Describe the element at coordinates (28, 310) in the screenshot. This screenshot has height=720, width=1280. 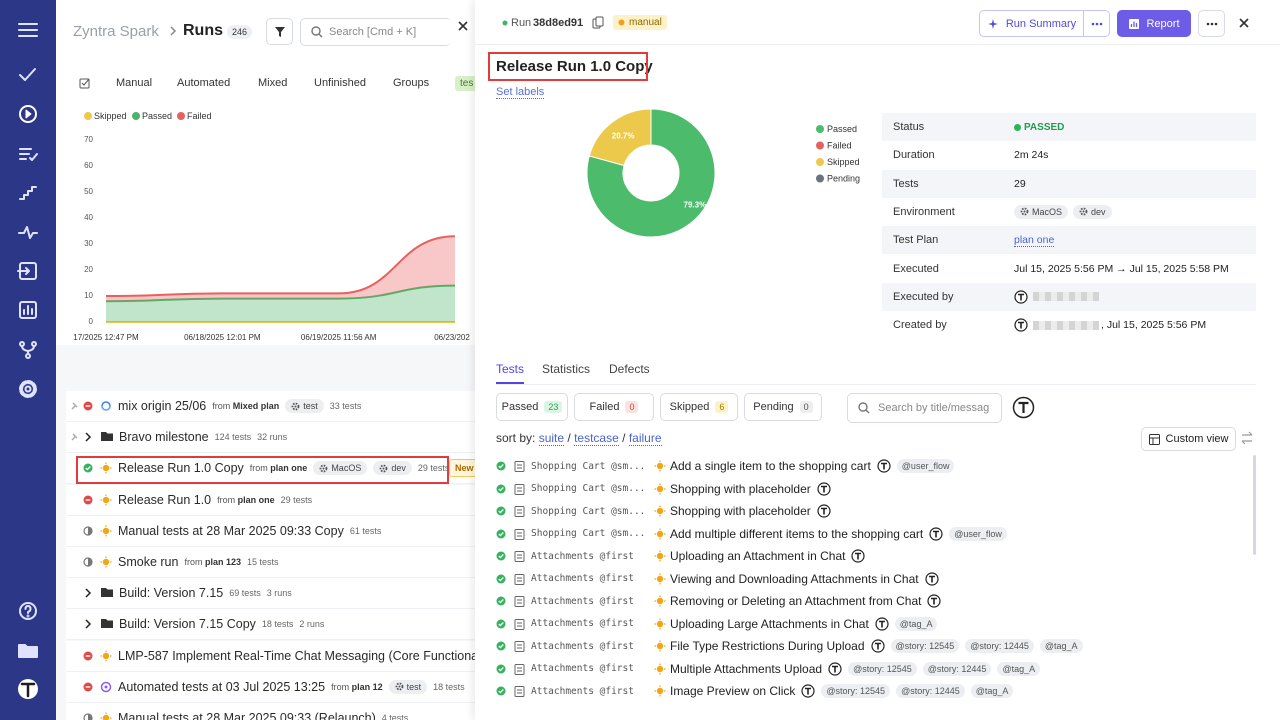
I see `analytics-icon` at that location.